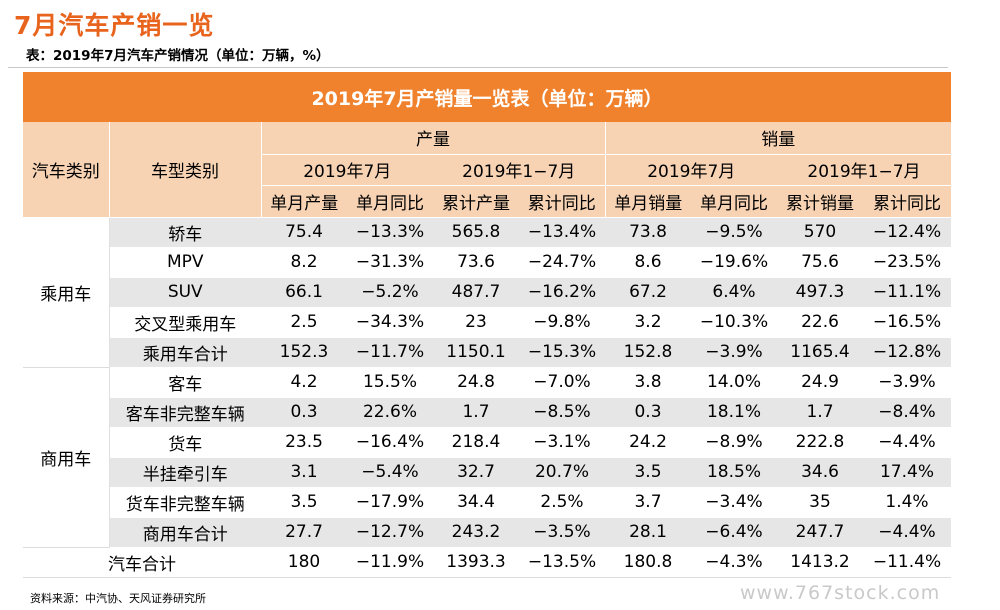 The image size is (1000, 610). I want to click on prod-ytd-cell: 34.4, so click(476, 502).